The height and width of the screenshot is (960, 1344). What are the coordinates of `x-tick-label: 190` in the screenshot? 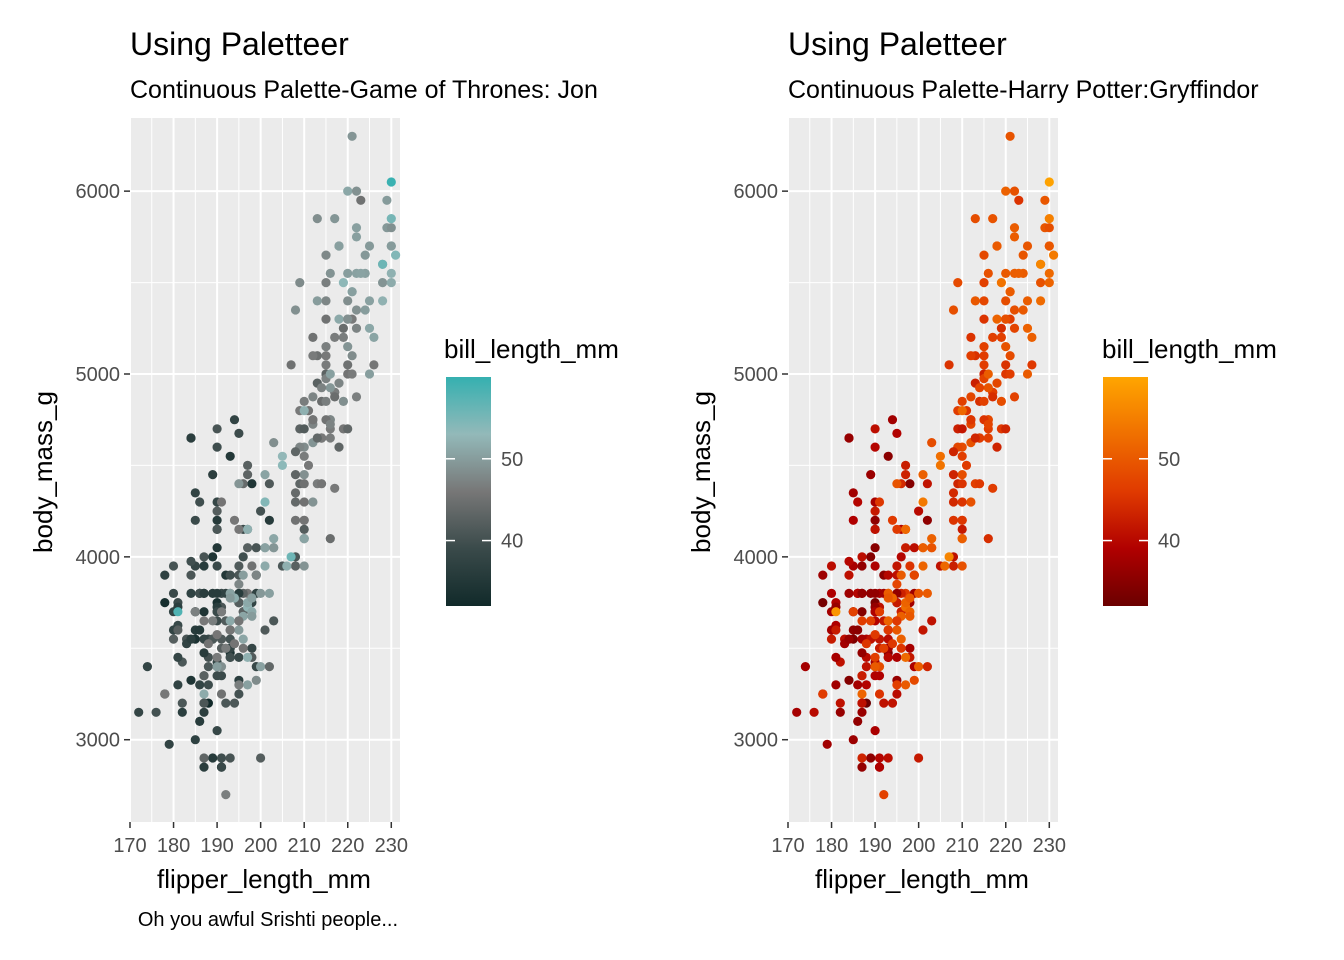 It's located at (874, 846).